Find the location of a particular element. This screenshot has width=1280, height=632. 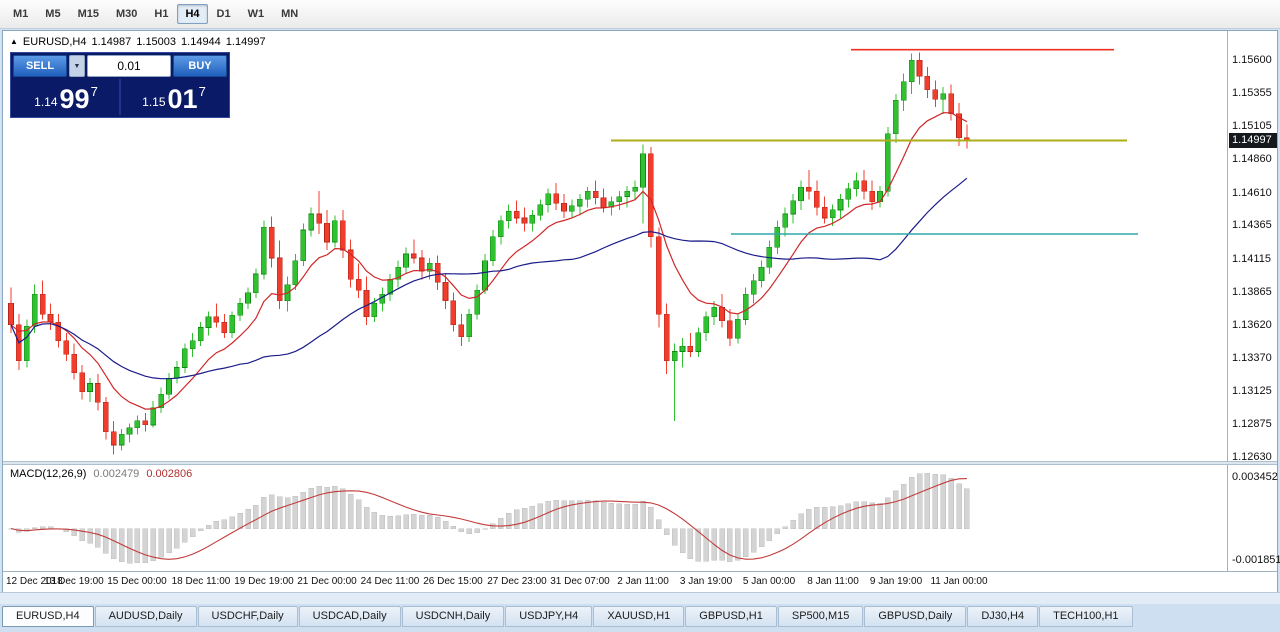

sell-price-big: 99 is located at coordinates (74, 99).